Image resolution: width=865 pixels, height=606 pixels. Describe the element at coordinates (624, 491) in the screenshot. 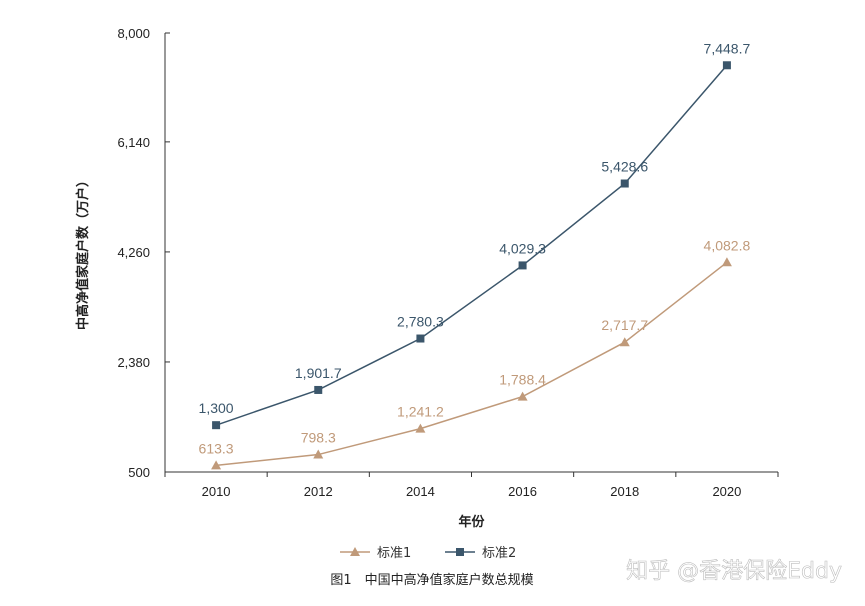

I see `x-tick-label: 2018` at that location.